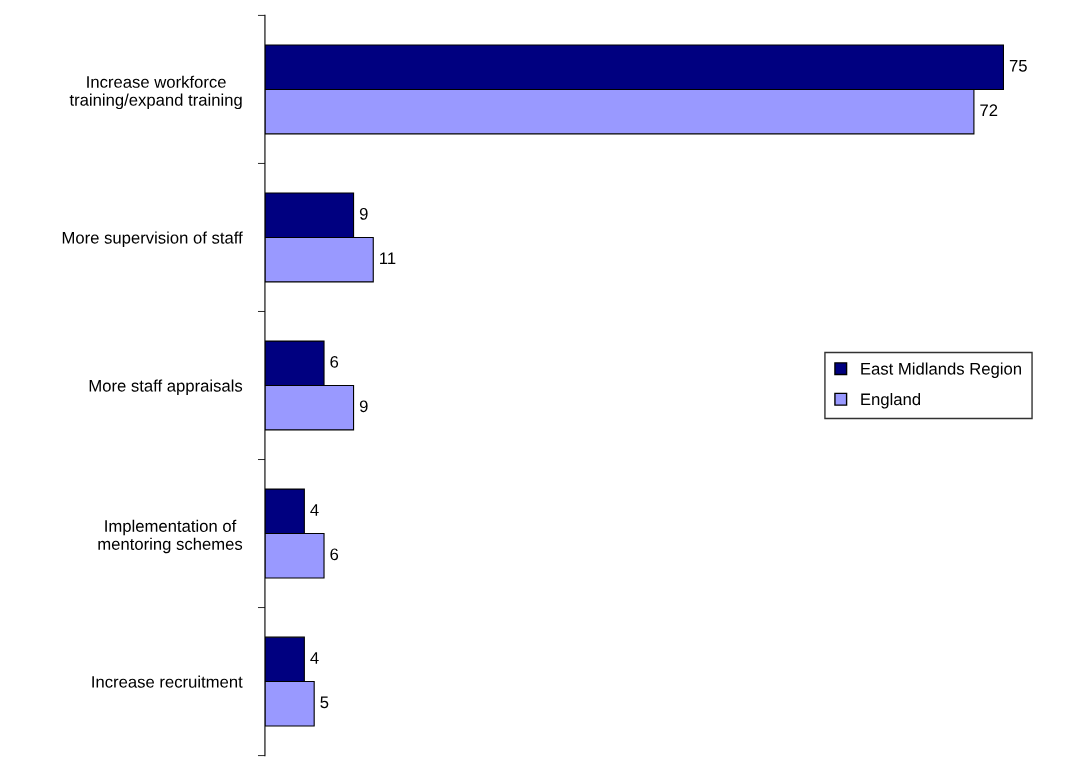  What do you see at coordinates (941, 370) in the screenshot?
I see `legend-label: East Midlands Region` at bounding box center [941, 370].